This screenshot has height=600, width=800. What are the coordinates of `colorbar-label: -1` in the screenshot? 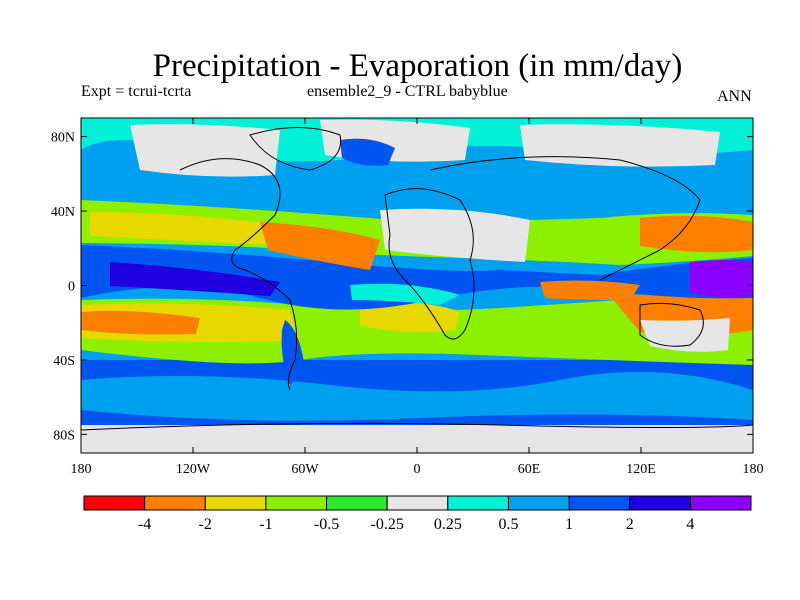 It's located at (265, 524).